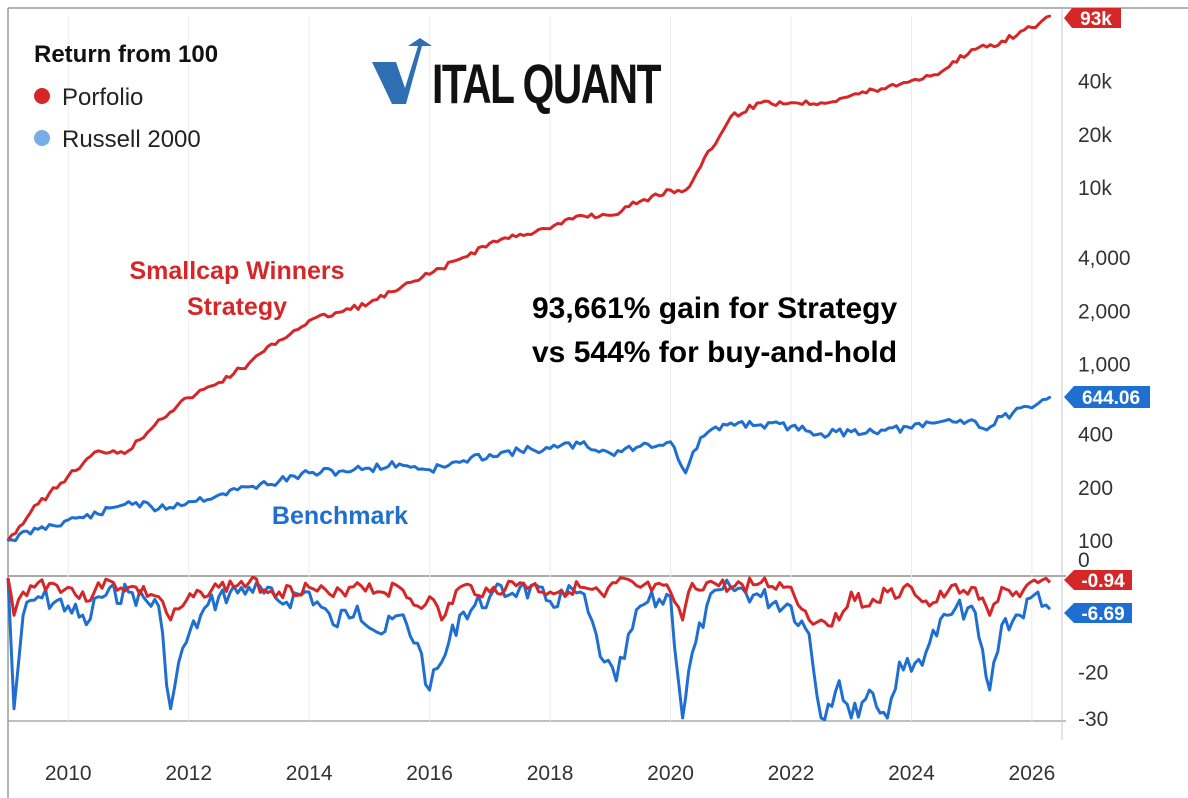  I want to click on dd-y-tick-label: -30, so click(1093, 719).